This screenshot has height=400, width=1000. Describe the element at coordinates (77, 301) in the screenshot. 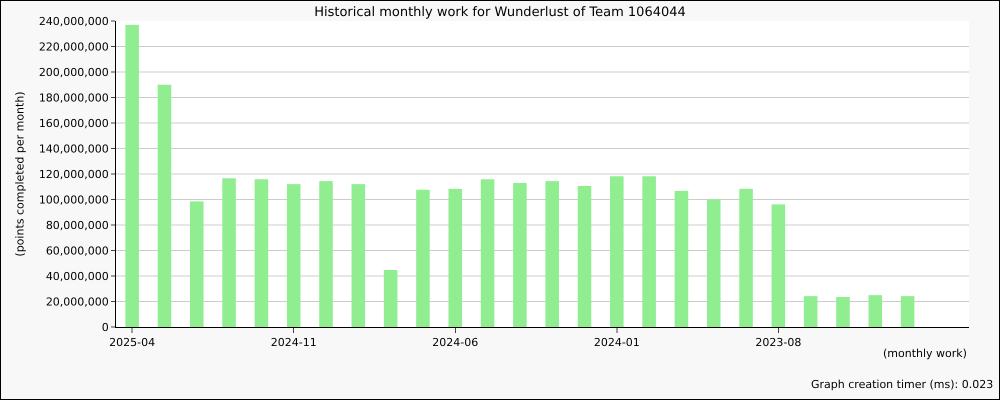

I see `y-tick-label: 20,000,000` at that location.